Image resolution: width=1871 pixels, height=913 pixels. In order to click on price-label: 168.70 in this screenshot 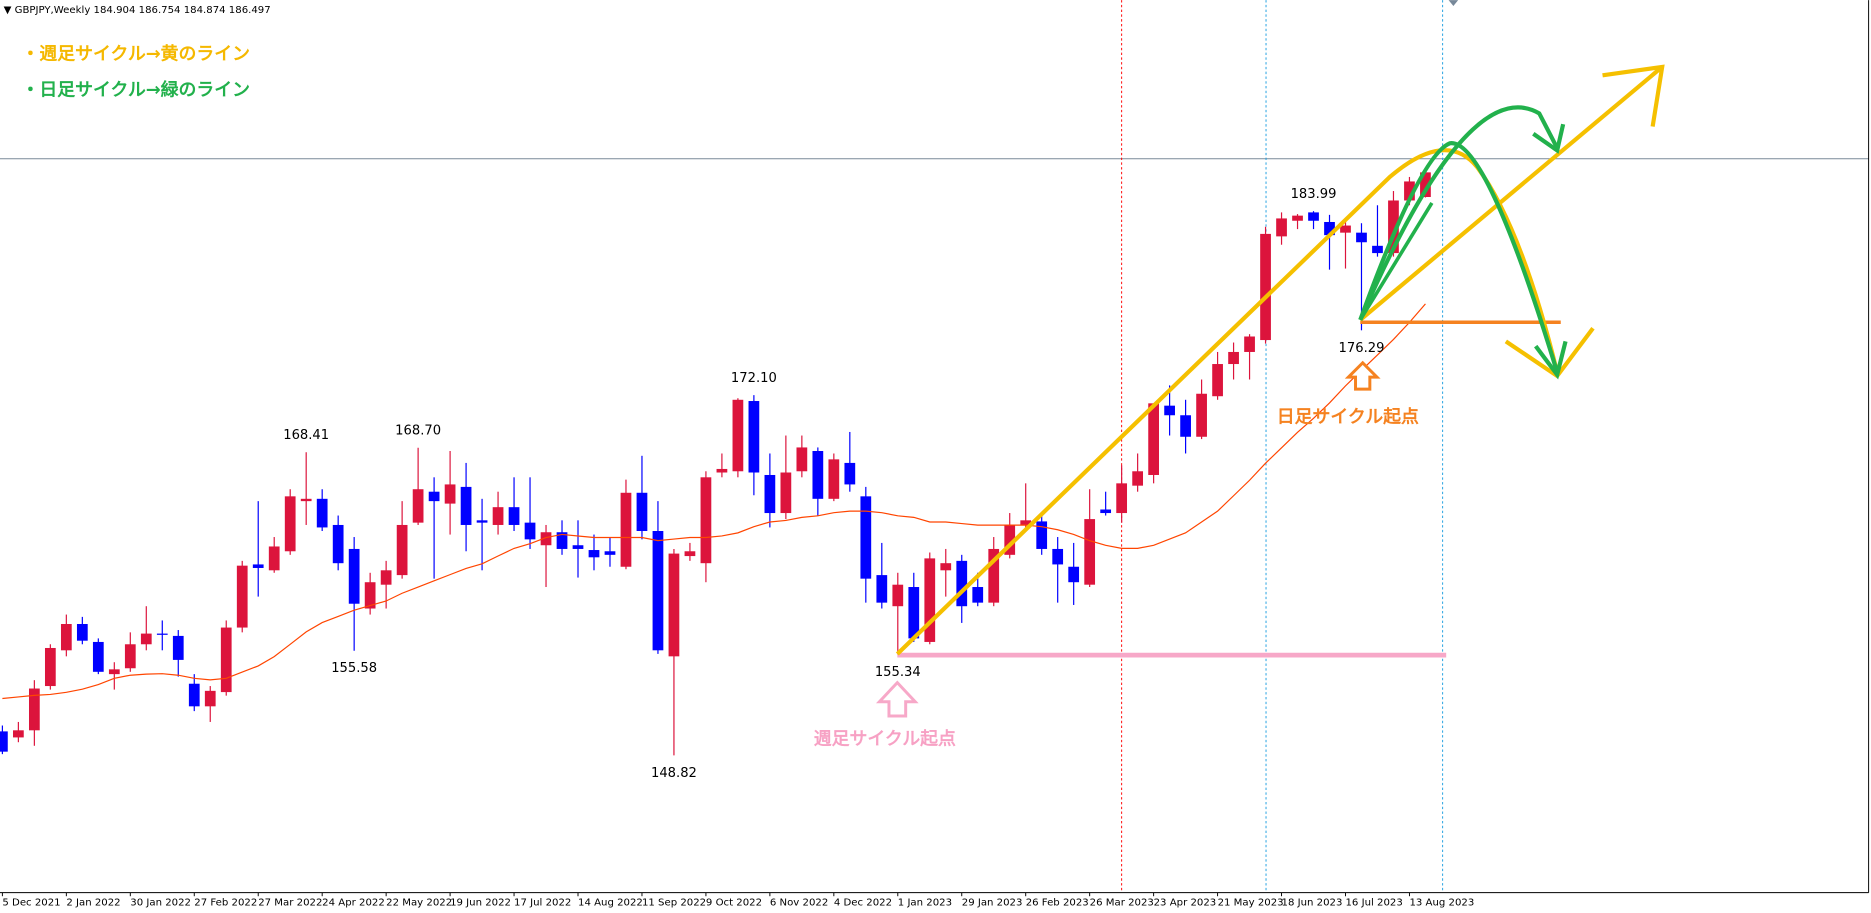, I will do `click(418, 431)`.